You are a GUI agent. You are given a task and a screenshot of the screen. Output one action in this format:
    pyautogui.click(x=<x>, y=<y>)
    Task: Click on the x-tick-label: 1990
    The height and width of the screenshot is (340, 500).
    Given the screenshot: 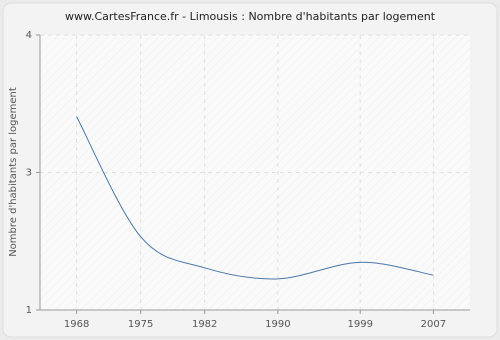 What is the action you would take?
    pyautogui.click(x=277, y=324)
    